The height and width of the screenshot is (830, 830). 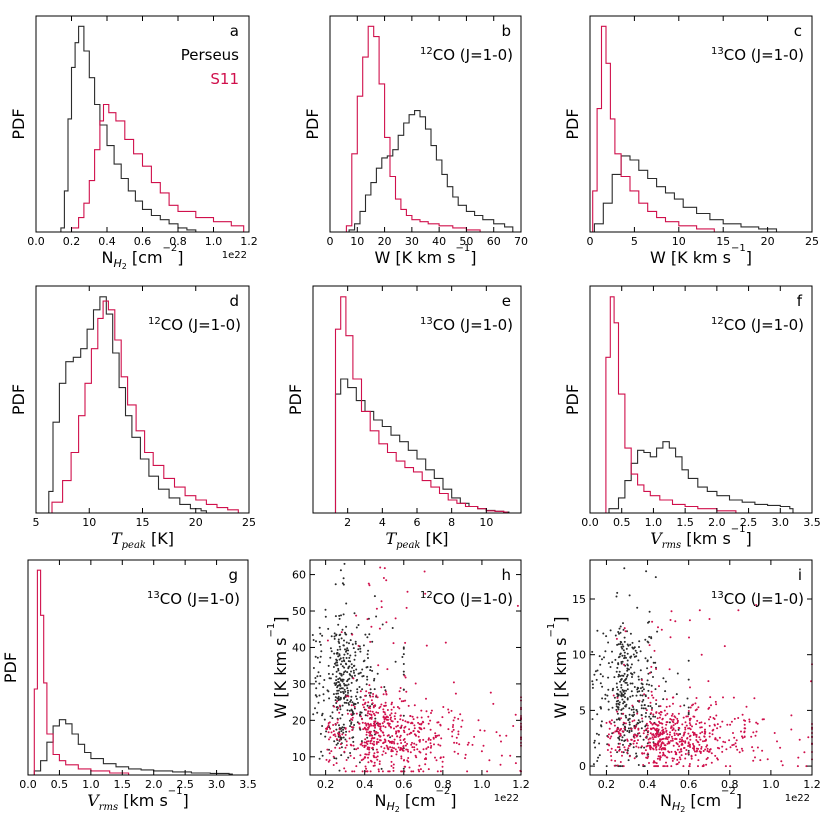 I want to click on panel-letter: b, so click(x=506, y=31).